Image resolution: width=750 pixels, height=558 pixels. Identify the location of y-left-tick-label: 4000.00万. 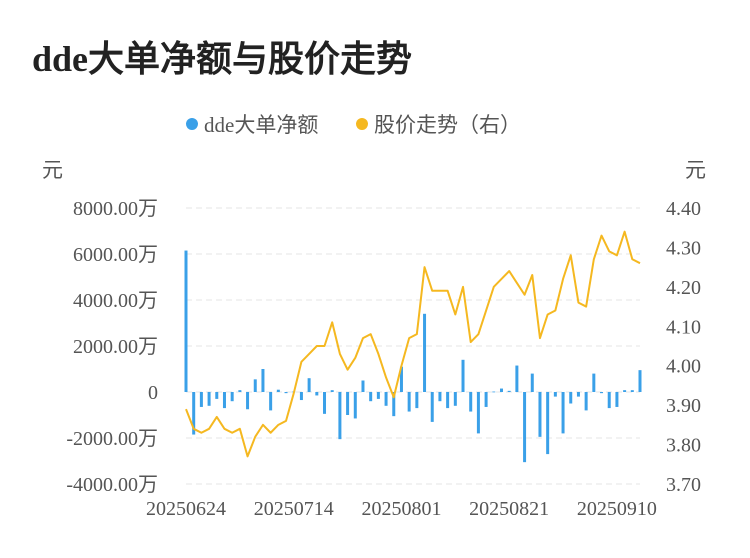
(115, 301).